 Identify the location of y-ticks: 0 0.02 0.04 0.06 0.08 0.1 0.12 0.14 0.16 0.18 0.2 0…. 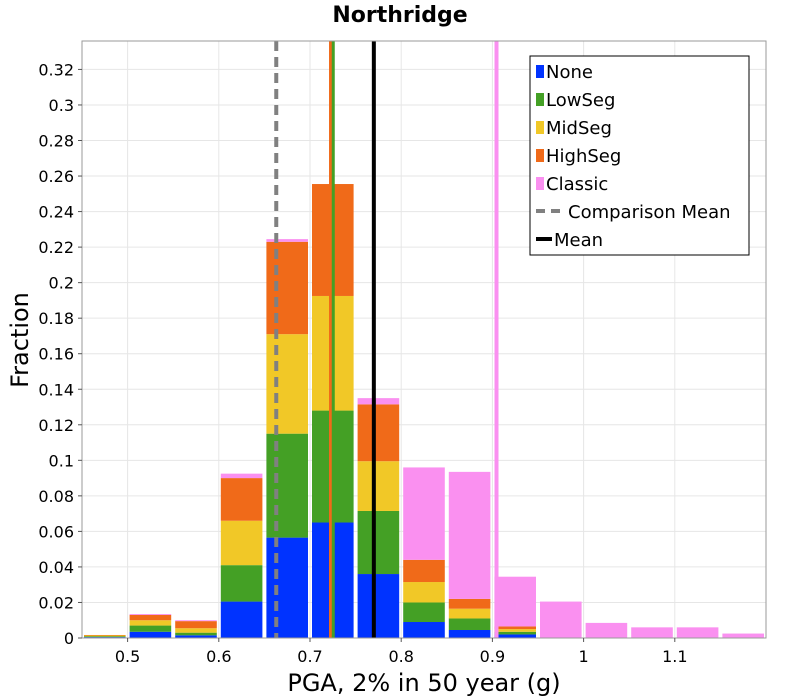
(60, 354).